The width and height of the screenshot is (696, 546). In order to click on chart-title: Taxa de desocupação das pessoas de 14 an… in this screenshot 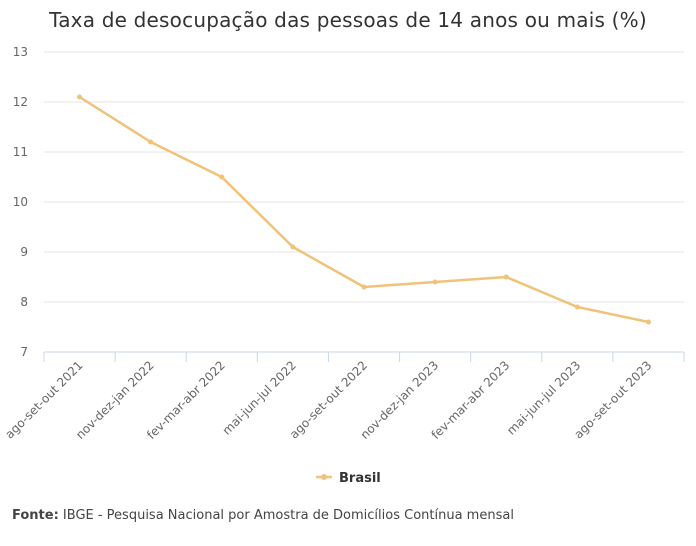, I will do `click(348, 20)`.